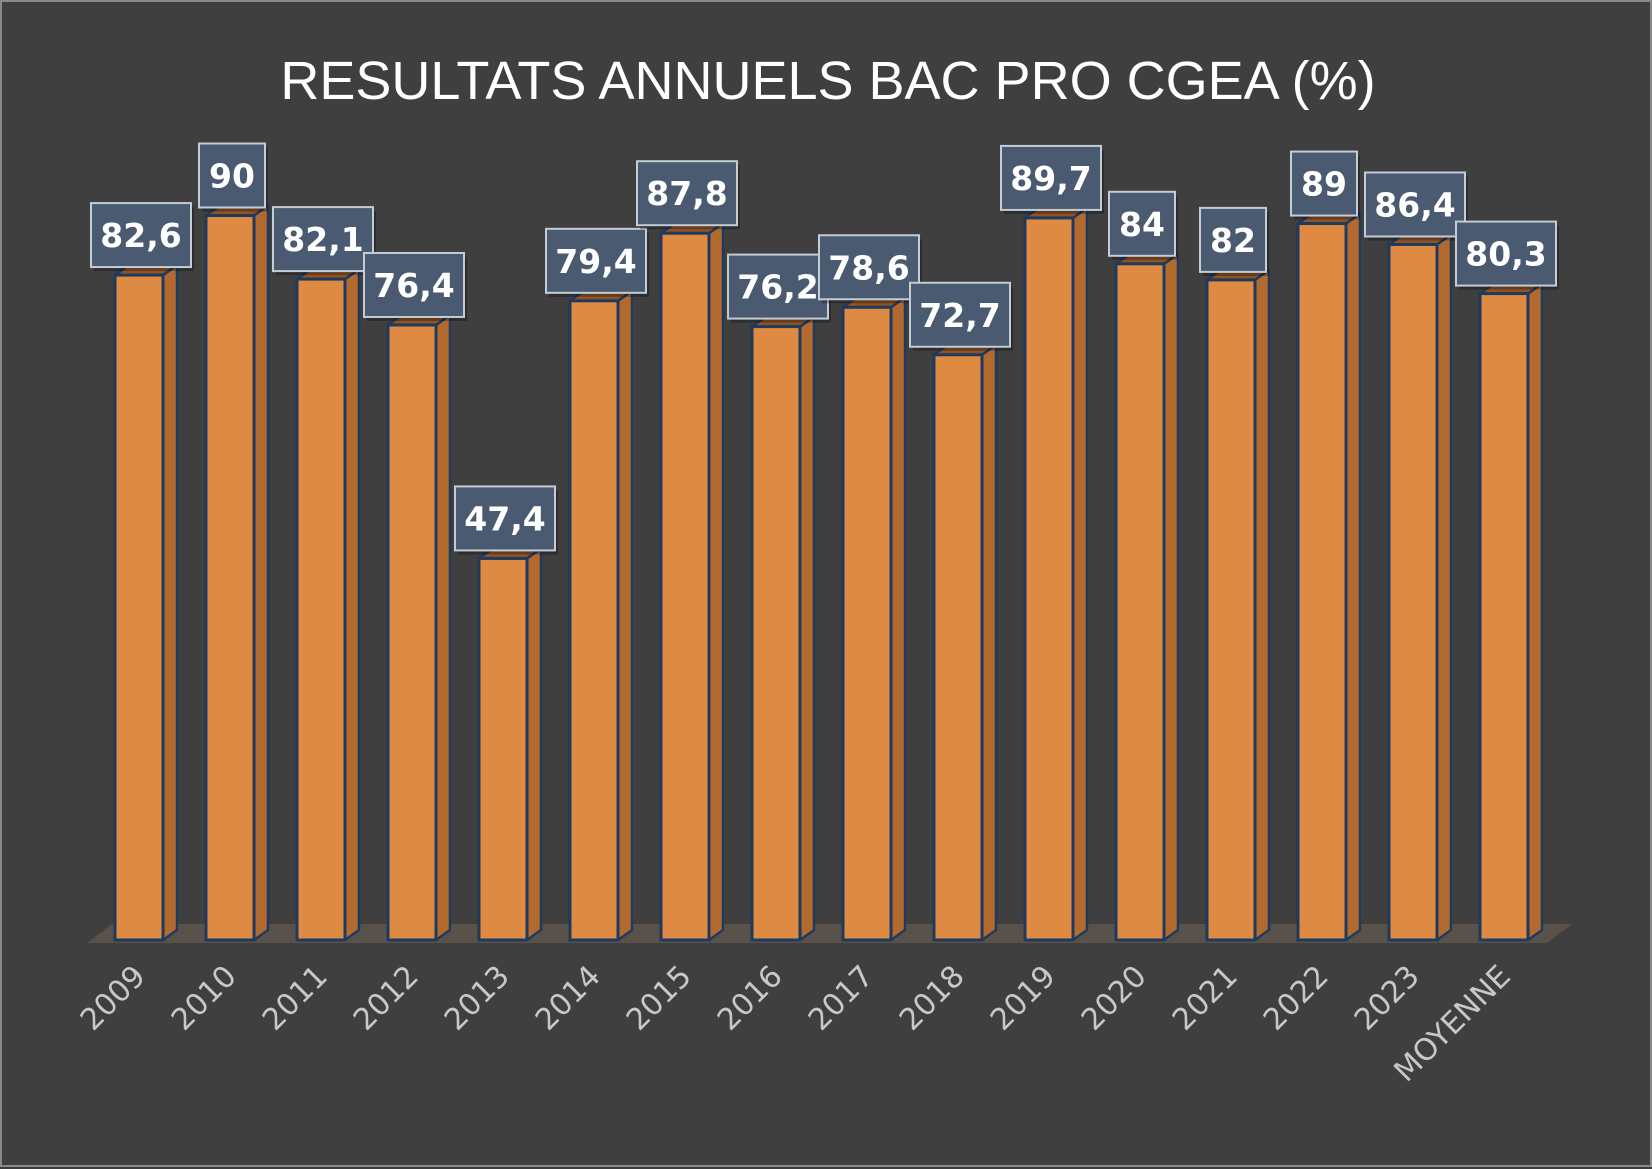 This screenshot has height=1169, width=1652. I want to click on bar-2010, so click(237, 573).